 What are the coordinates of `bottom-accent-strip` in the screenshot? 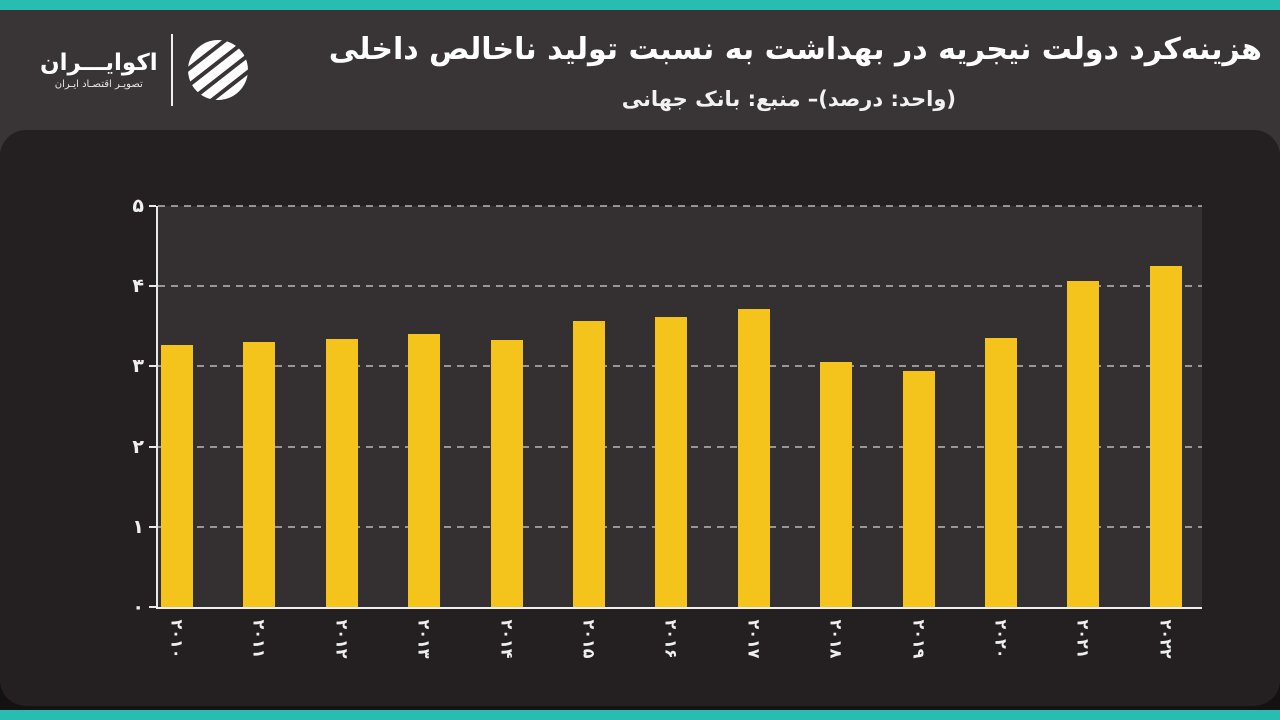 It's located at (640, 715).